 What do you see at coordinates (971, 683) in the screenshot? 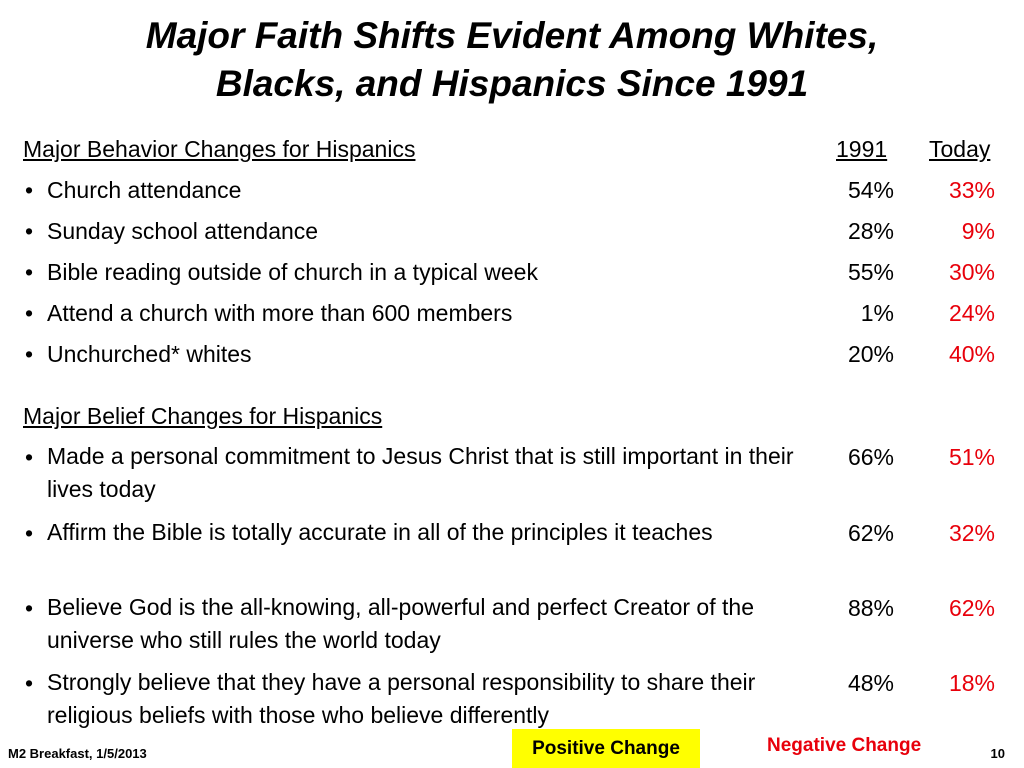
I see `value-today: 18%` at bounding box center [971, 683].